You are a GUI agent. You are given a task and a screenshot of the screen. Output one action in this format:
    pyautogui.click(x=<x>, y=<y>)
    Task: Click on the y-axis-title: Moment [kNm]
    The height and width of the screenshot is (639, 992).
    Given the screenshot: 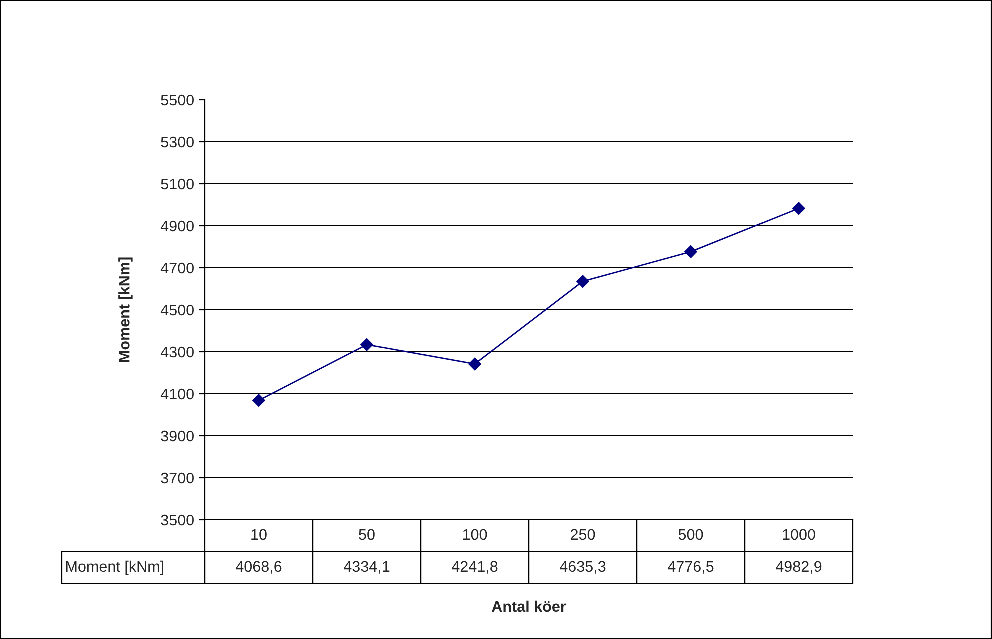 What is the action you would take?
    pyautogui.click(x=125, y=310)
    